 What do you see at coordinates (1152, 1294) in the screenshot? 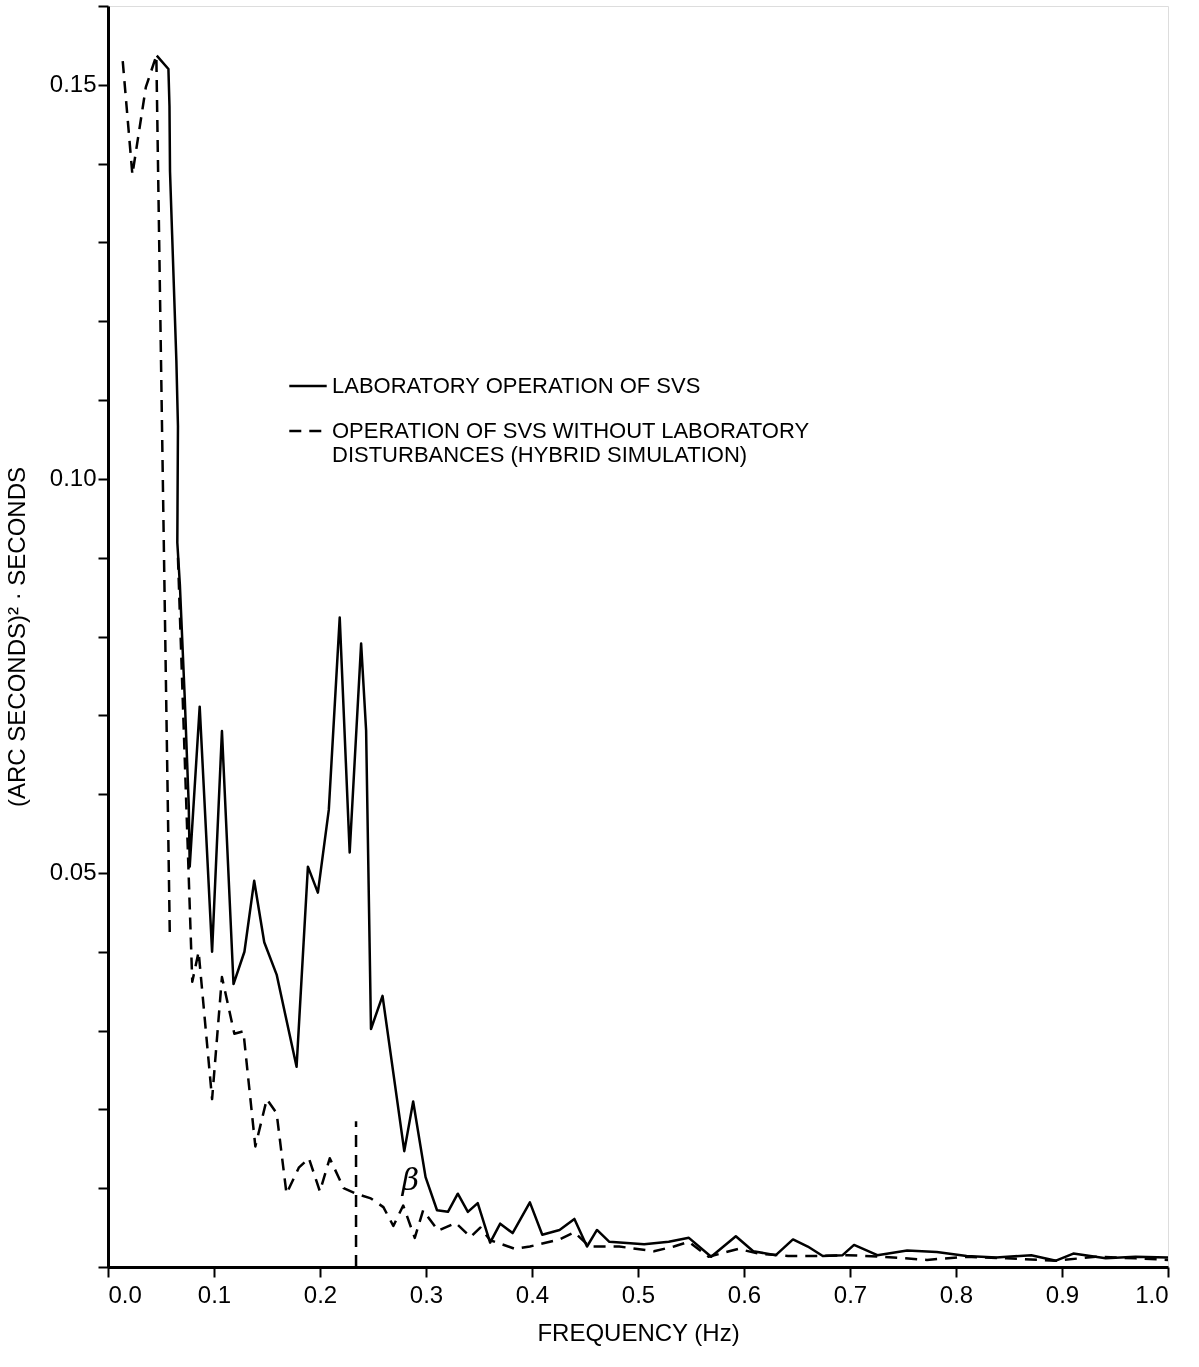
I see `x-tick-label: 1.0` at bounding box center [1152, 1294].